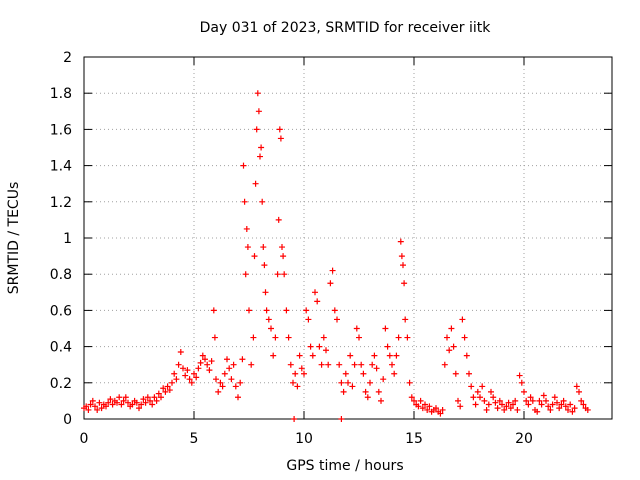 Image resolution: width=640 pixels, height=480 pixels. What do you see at coordinates (524, 439) in the screenshot?
I see `x-tick-label: 20` at bounding box center [524, 439].